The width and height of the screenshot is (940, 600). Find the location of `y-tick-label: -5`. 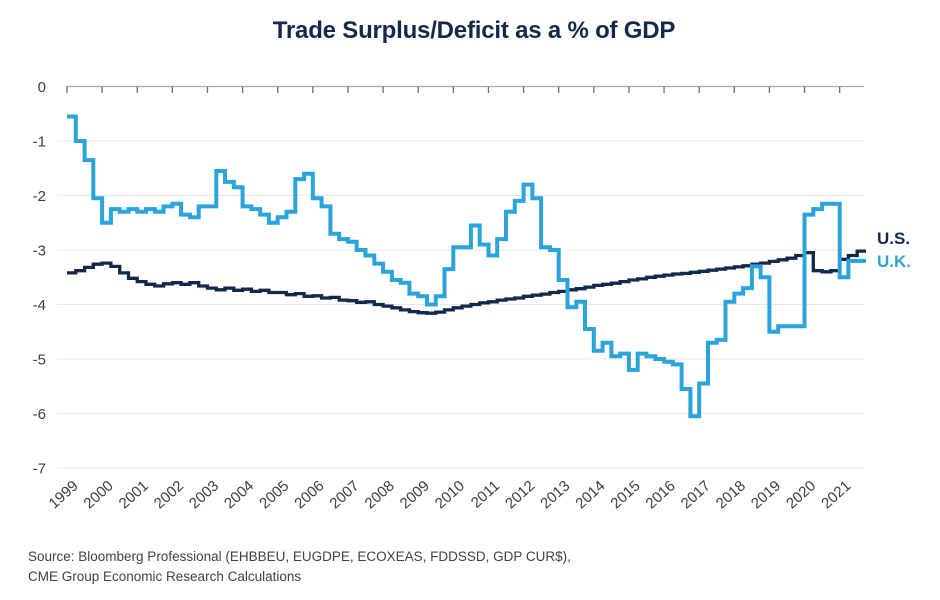

y-tick-label: -5 is located at coordinates (39, 360).